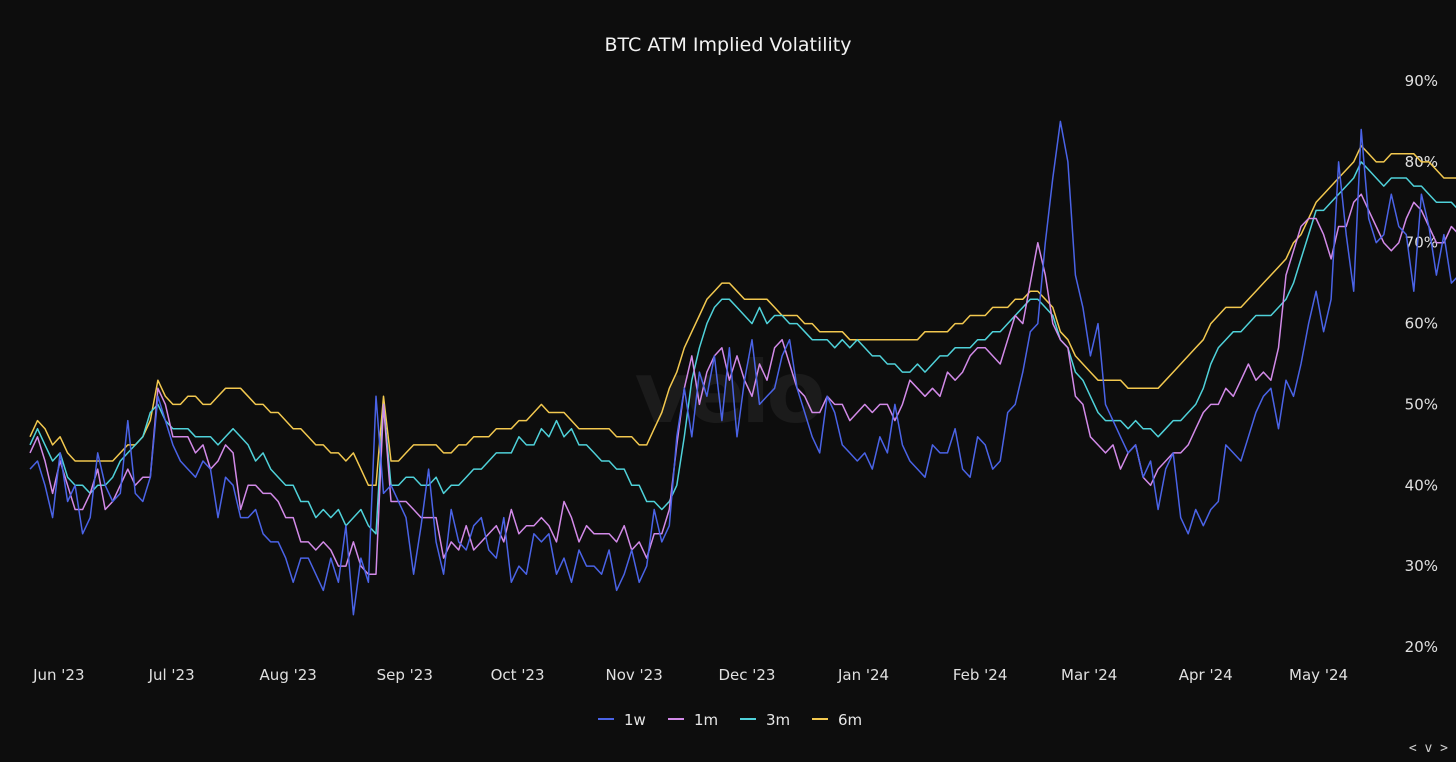 The width and height of the screenshot is (1456, 762). I want to click on legend: 1w 1m 3m 6m, so click(730, 720).